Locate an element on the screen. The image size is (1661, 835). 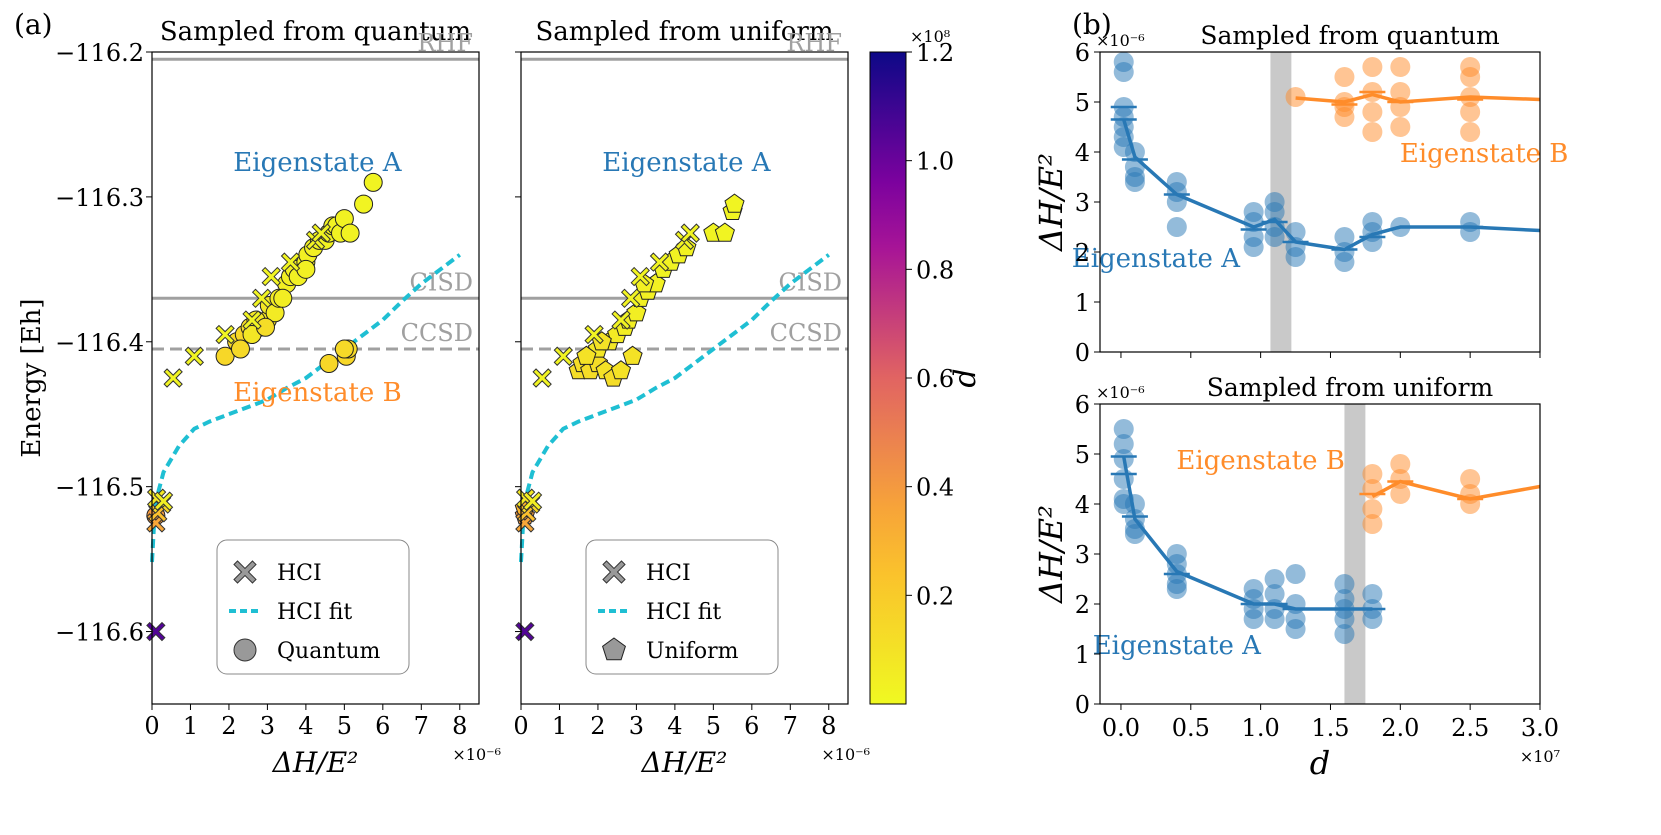
legend-label: HCI is located at coordinates (668, 573).